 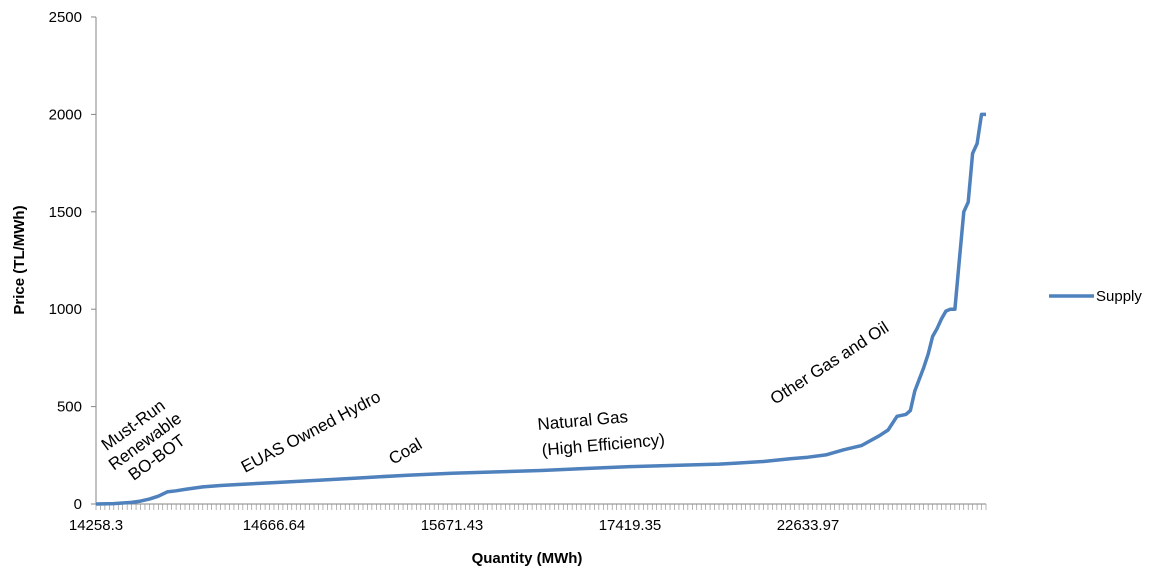 What do you see at coordinates (808, 525) in the screenshot?
I see `x-tick-label: 22633.97` at bounding box center [808, 525].